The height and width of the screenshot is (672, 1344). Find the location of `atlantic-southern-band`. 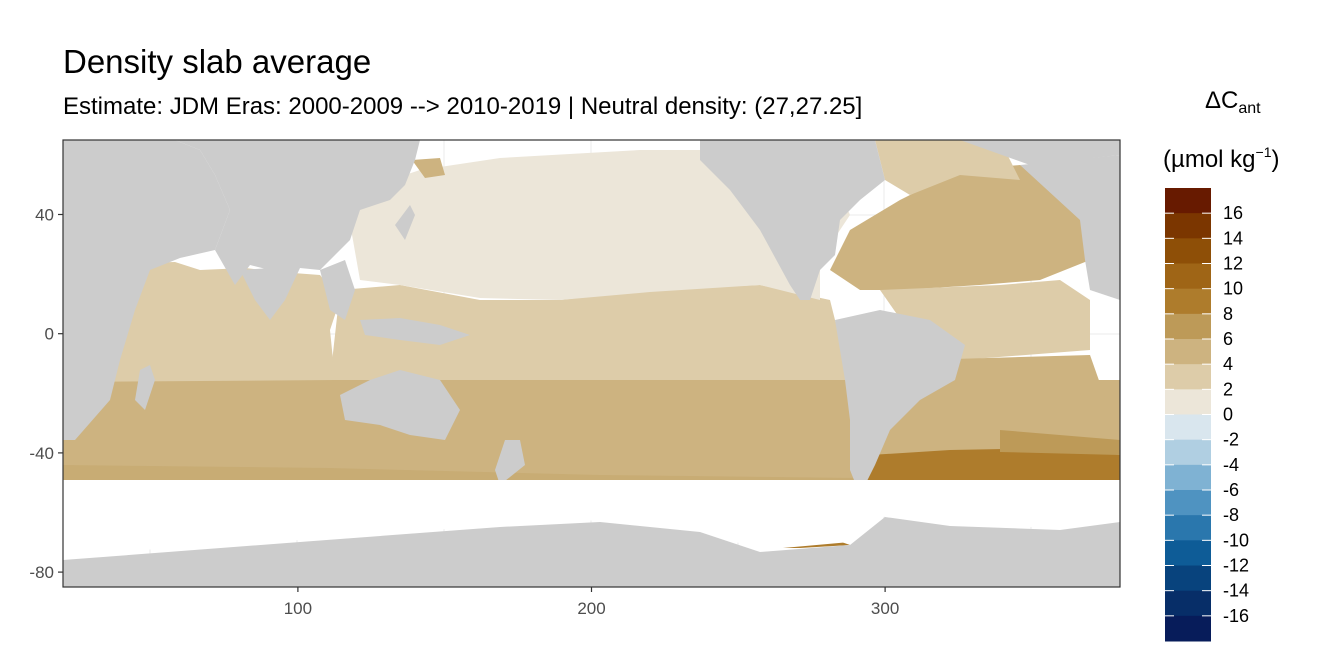

atlantic-southern-band is located at coordinates (989, 473).